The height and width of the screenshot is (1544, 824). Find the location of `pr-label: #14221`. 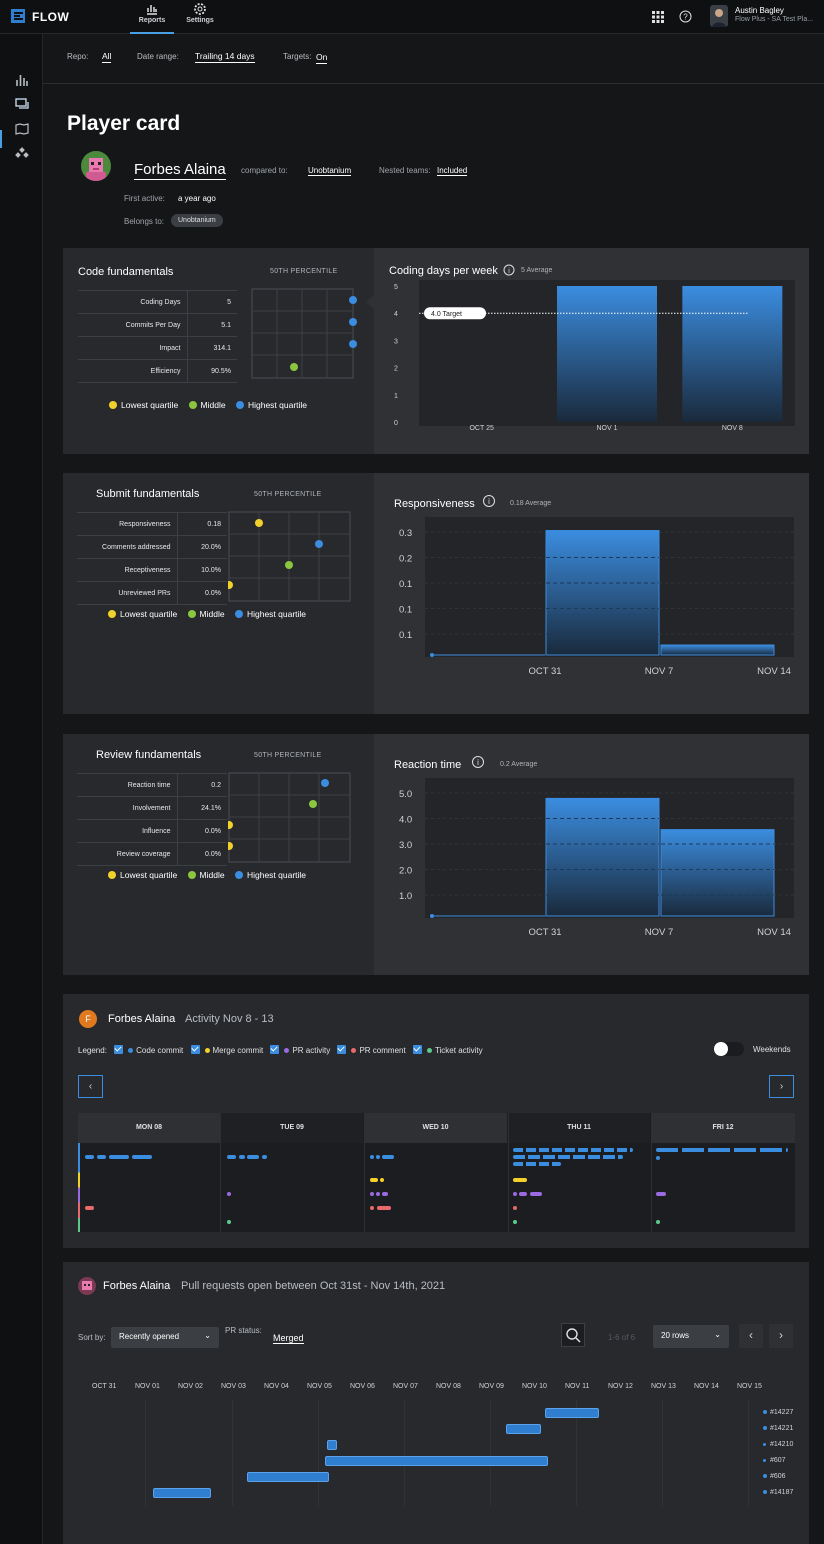

pr-label: #14221 is located at coordinates (778, 1428).